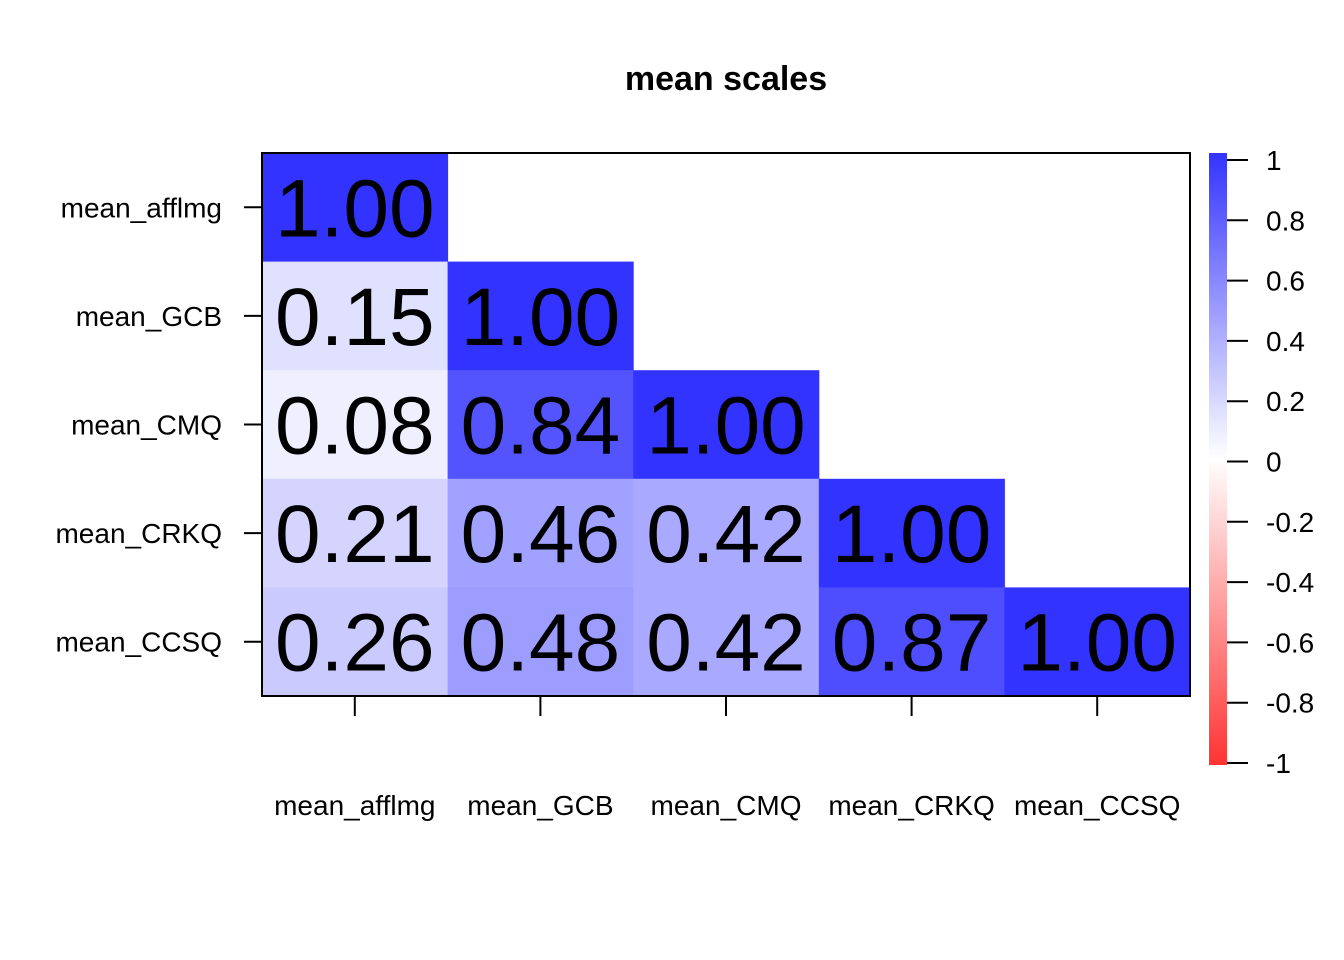  I want to click on legend-tick-label: 0.4, so click(1285, 341).